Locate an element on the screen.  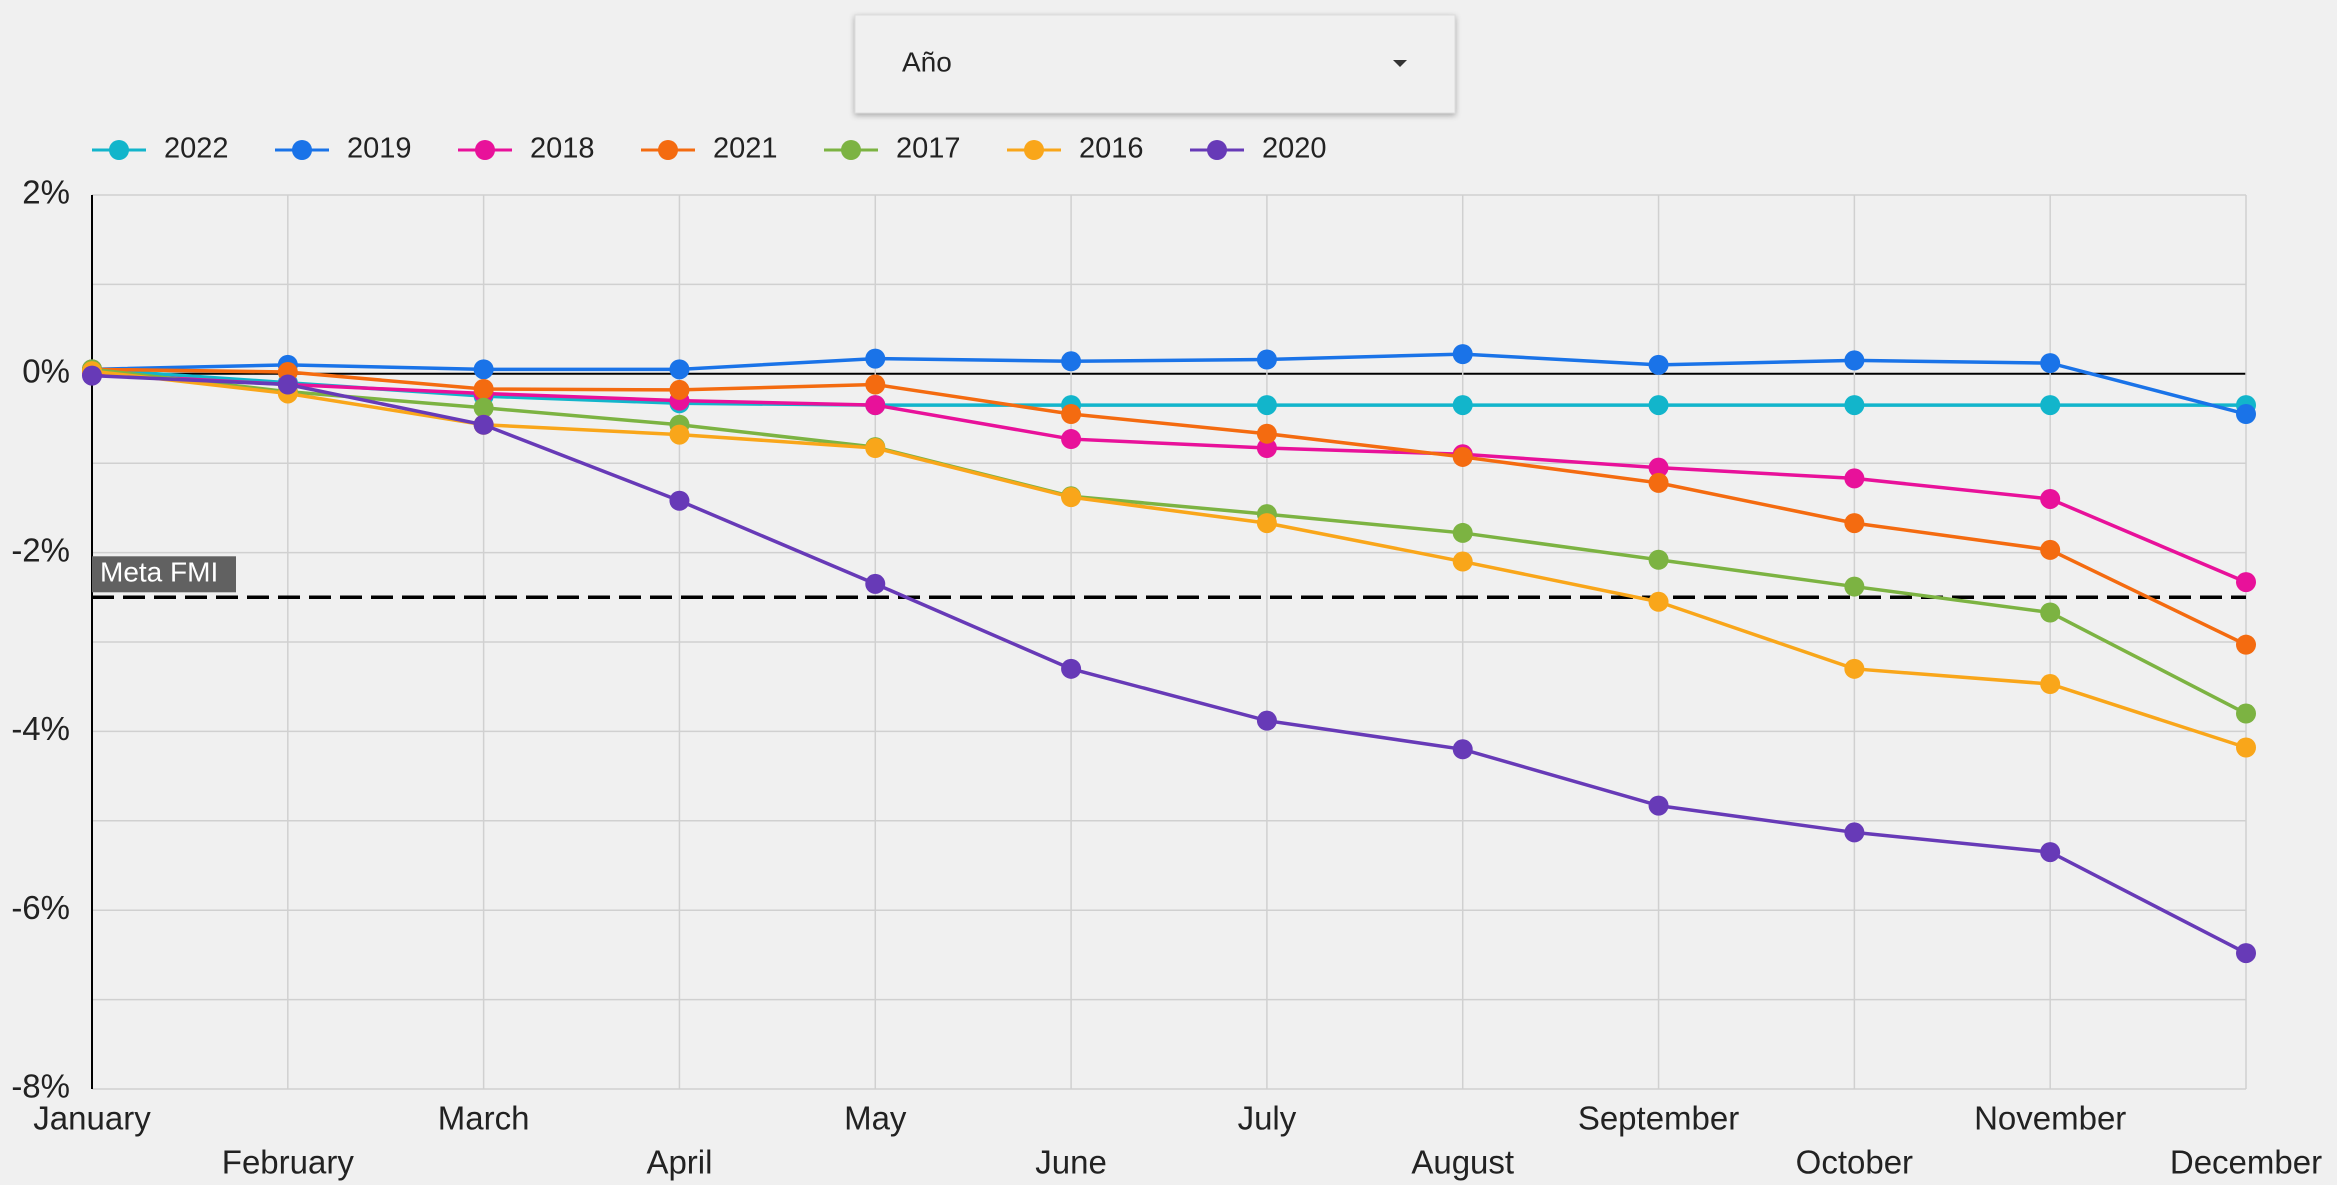
x-tick-label: November is located at coordinates (2050, 1118).